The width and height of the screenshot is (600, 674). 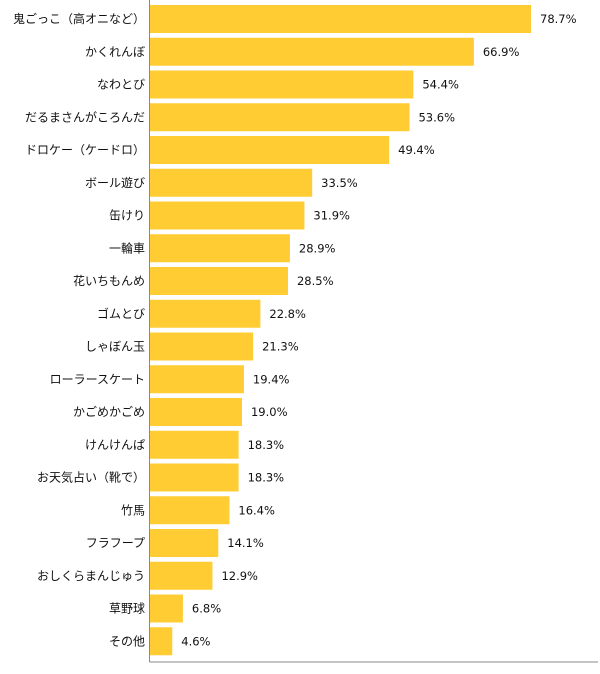 I want to click on value-label: 28.5%, so click(x=315, y=281).